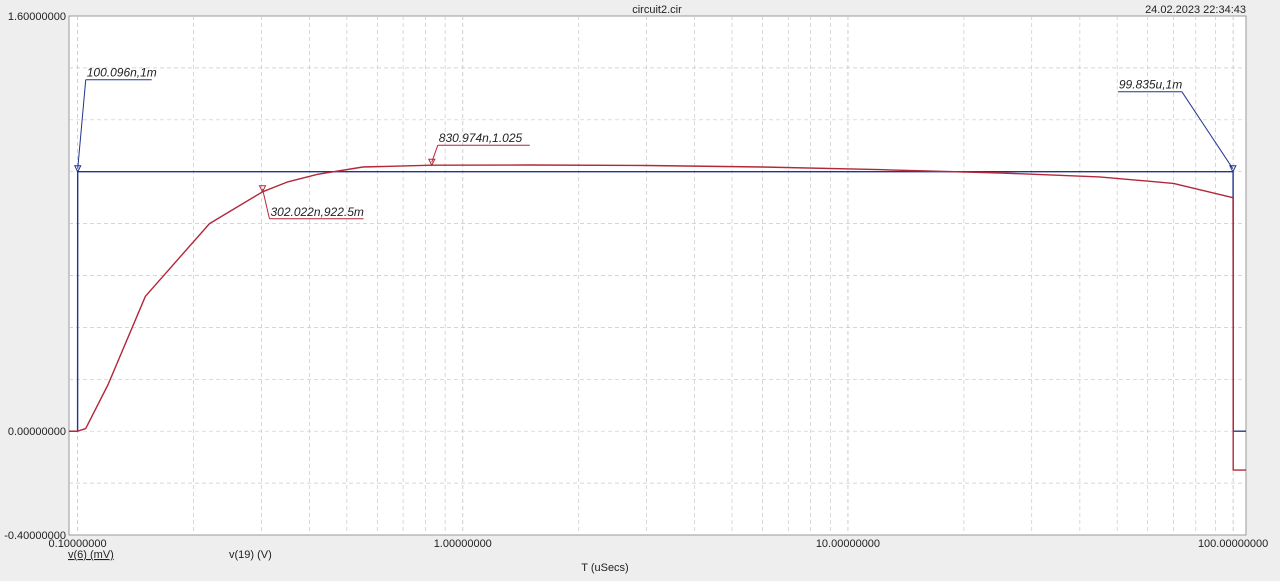  What do you see at coordinates (463, 544) in the screenshot?
I see `x-tick-label: 1.00000000` at bounding box center [463, 544].